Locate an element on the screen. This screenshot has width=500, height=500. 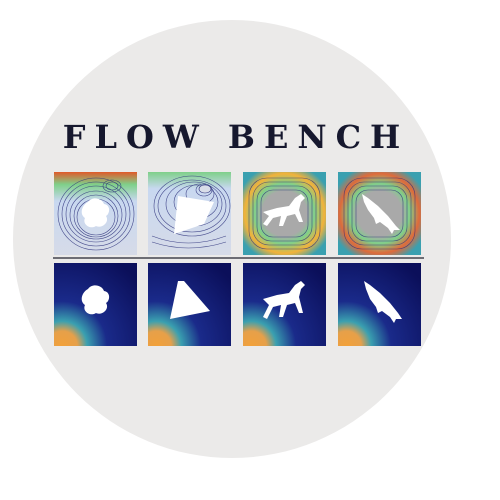
field-panel-polygon is located at coordinates (189, 304).